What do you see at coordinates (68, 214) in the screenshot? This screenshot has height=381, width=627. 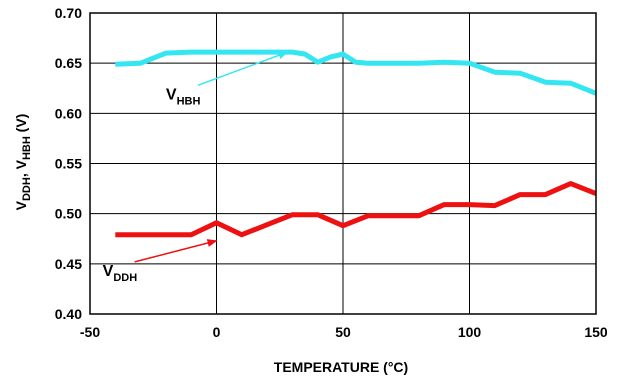 I see `y-tick-label: 0.50` at bounding box center [68, 214].